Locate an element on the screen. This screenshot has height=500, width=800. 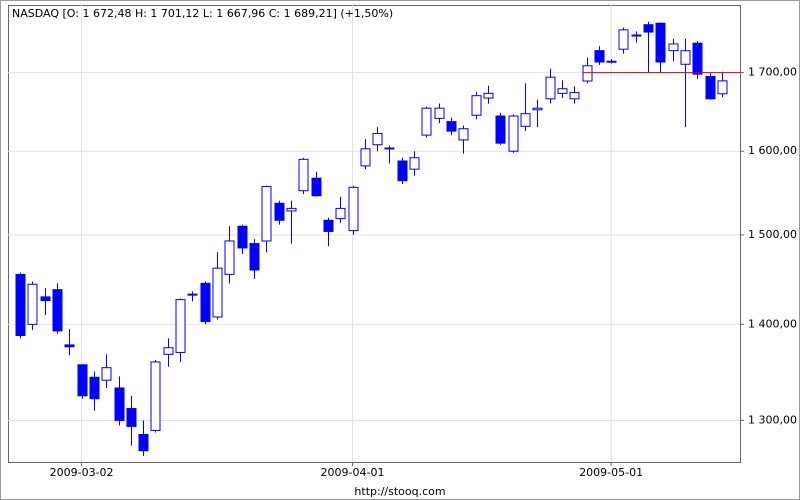
x-tick-label: 2009-03-02 is located at coordinates (82, 472).